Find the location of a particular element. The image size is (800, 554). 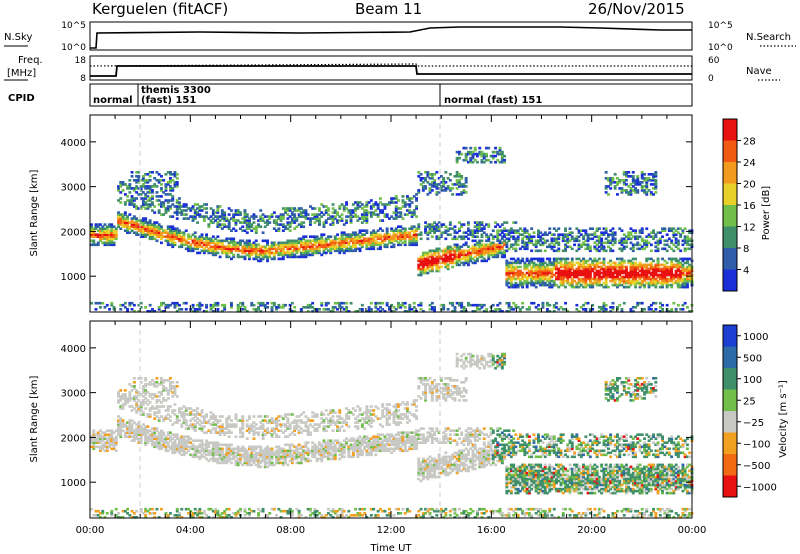

scatter-cell-1950 is located at coordinates (401, 216).